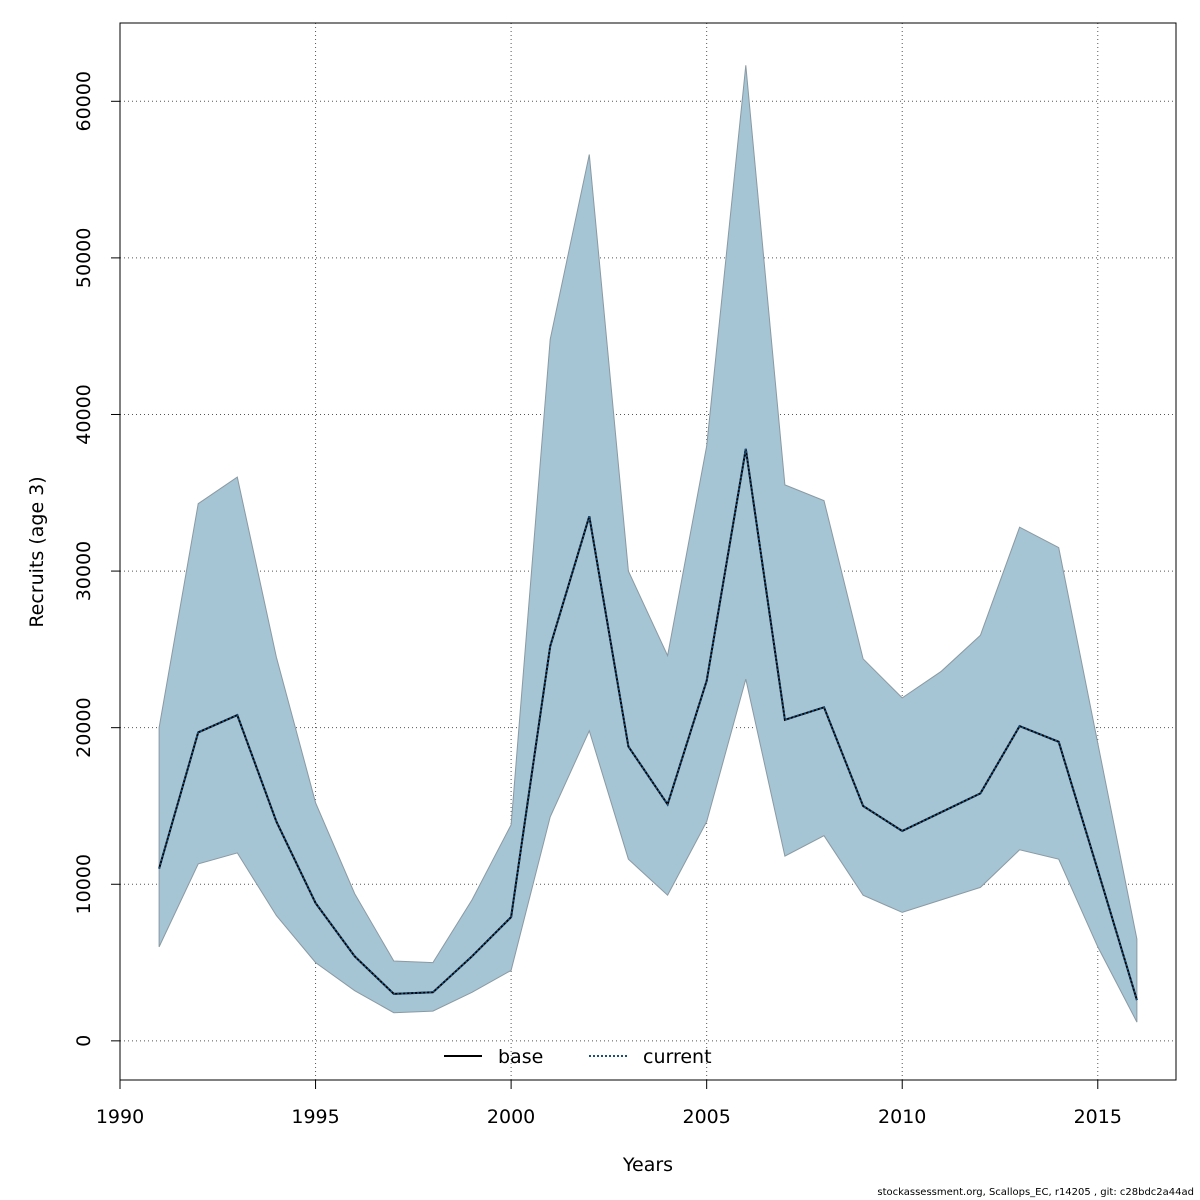 The width and height of the screenshot is (1200, 1200). I want to click on legend-label-current: current, so click(677, 1057).